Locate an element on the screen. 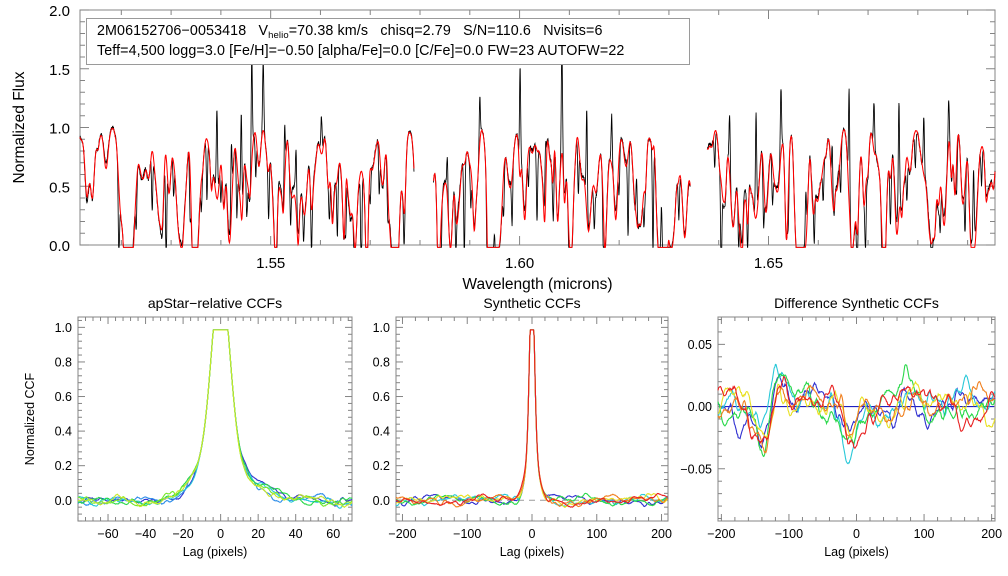  y-axis-title: Normalized Flux is located at coordinates (19, 127).